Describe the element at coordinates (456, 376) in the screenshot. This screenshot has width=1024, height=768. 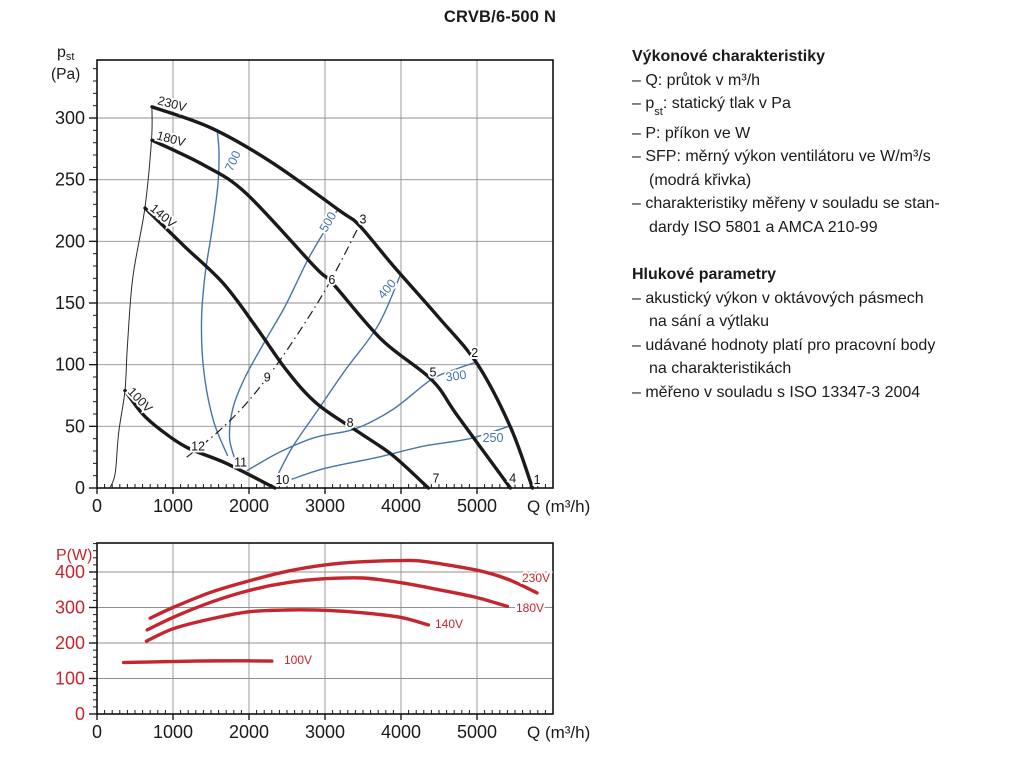
I see `sfp-curve-label-300: 300` at that location.